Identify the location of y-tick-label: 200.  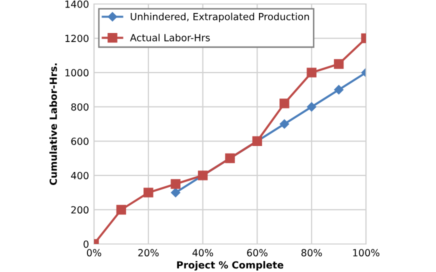
(79, 210).